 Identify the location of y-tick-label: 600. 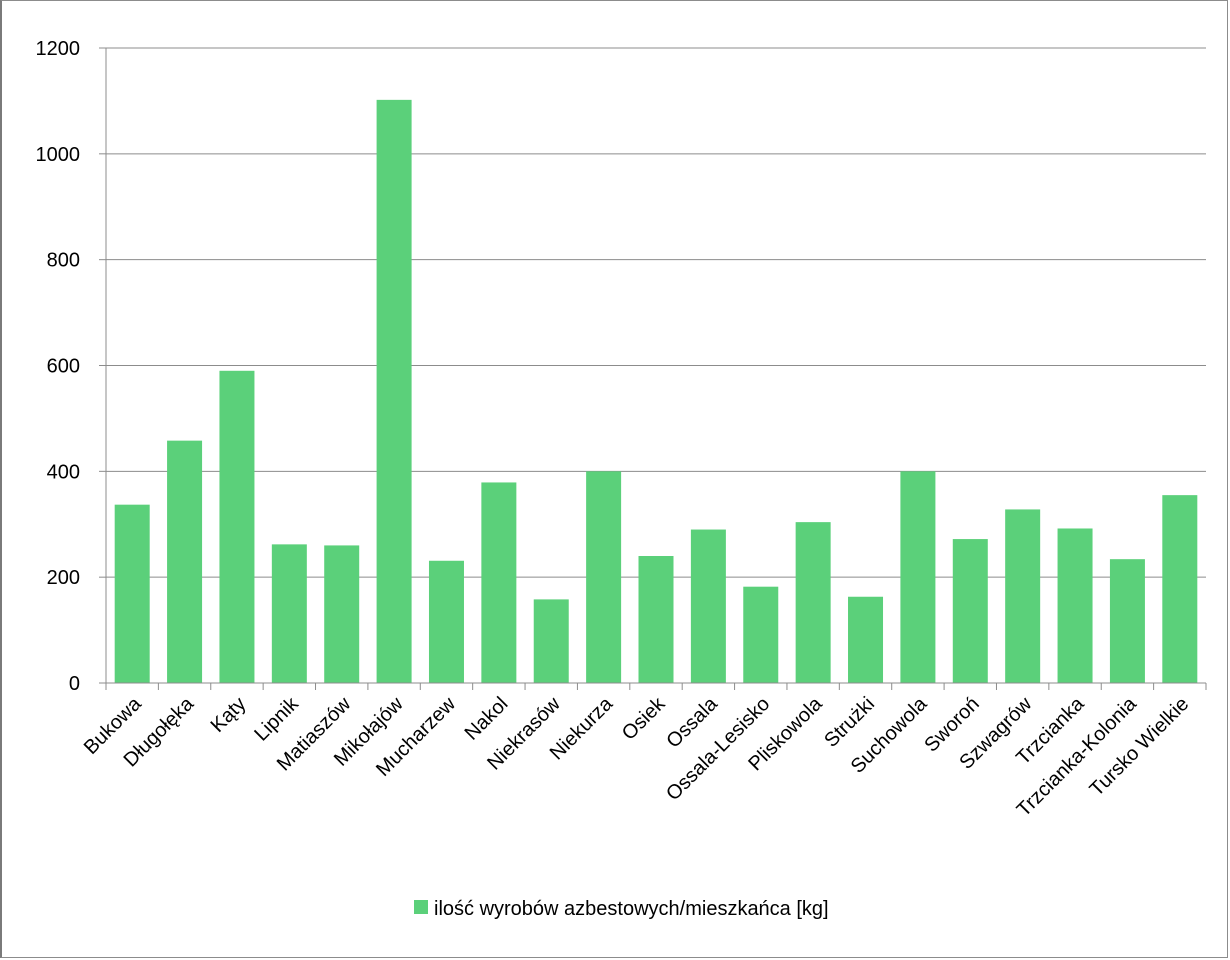
(63, 367).